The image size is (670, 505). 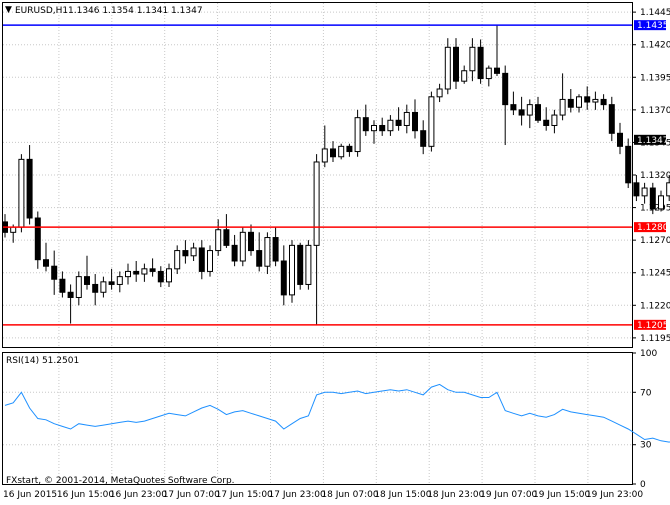 I want to click on time-tick-label: 16 Jun 23:00, so click(x=138, y=495).